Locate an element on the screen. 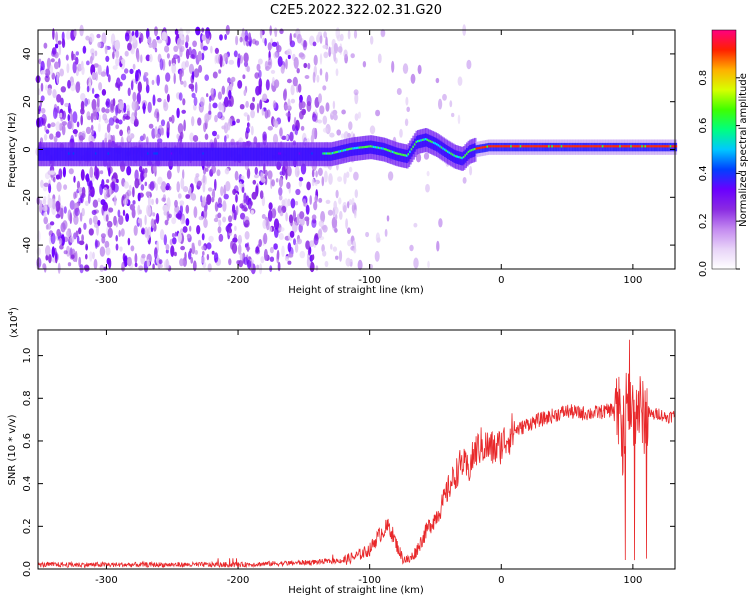  figure-title: C2E5.2022.322.02.31.G20 is located at coordinates (356, 10).